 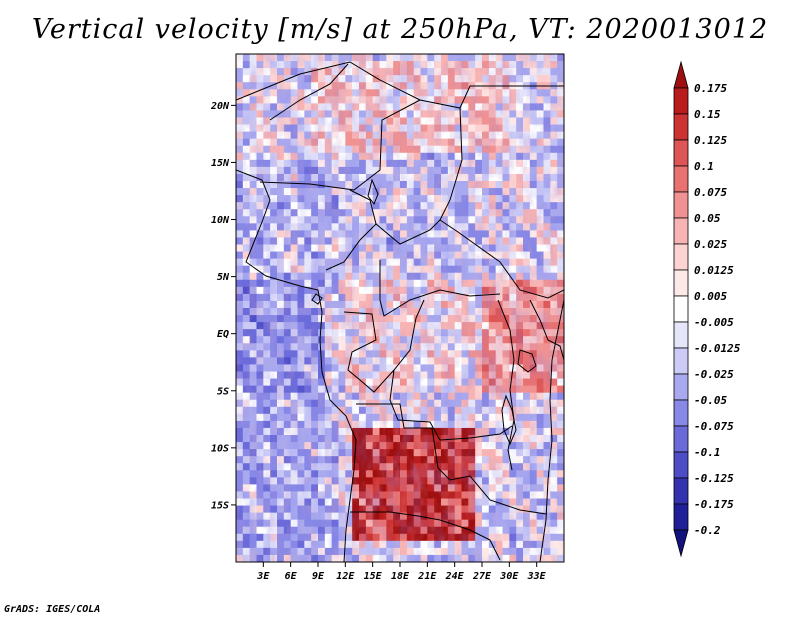 I want to click on x-tick-label: 24E, so click(x=455, y=576).